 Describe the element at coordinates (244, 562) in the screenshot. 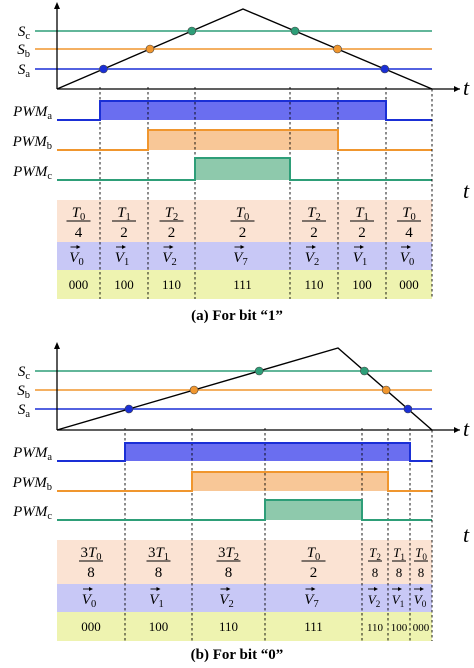

I see `time-row-band` at that location.